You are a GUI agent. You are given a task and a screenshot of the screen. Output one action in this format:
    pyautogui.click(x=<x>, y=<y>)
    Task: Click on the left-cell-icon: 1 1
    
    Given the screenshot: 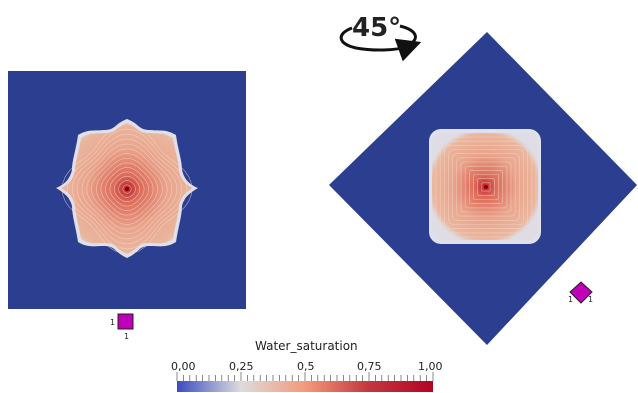 What is the action you would take?
    pyautogui.click(x=122, y=327)
    